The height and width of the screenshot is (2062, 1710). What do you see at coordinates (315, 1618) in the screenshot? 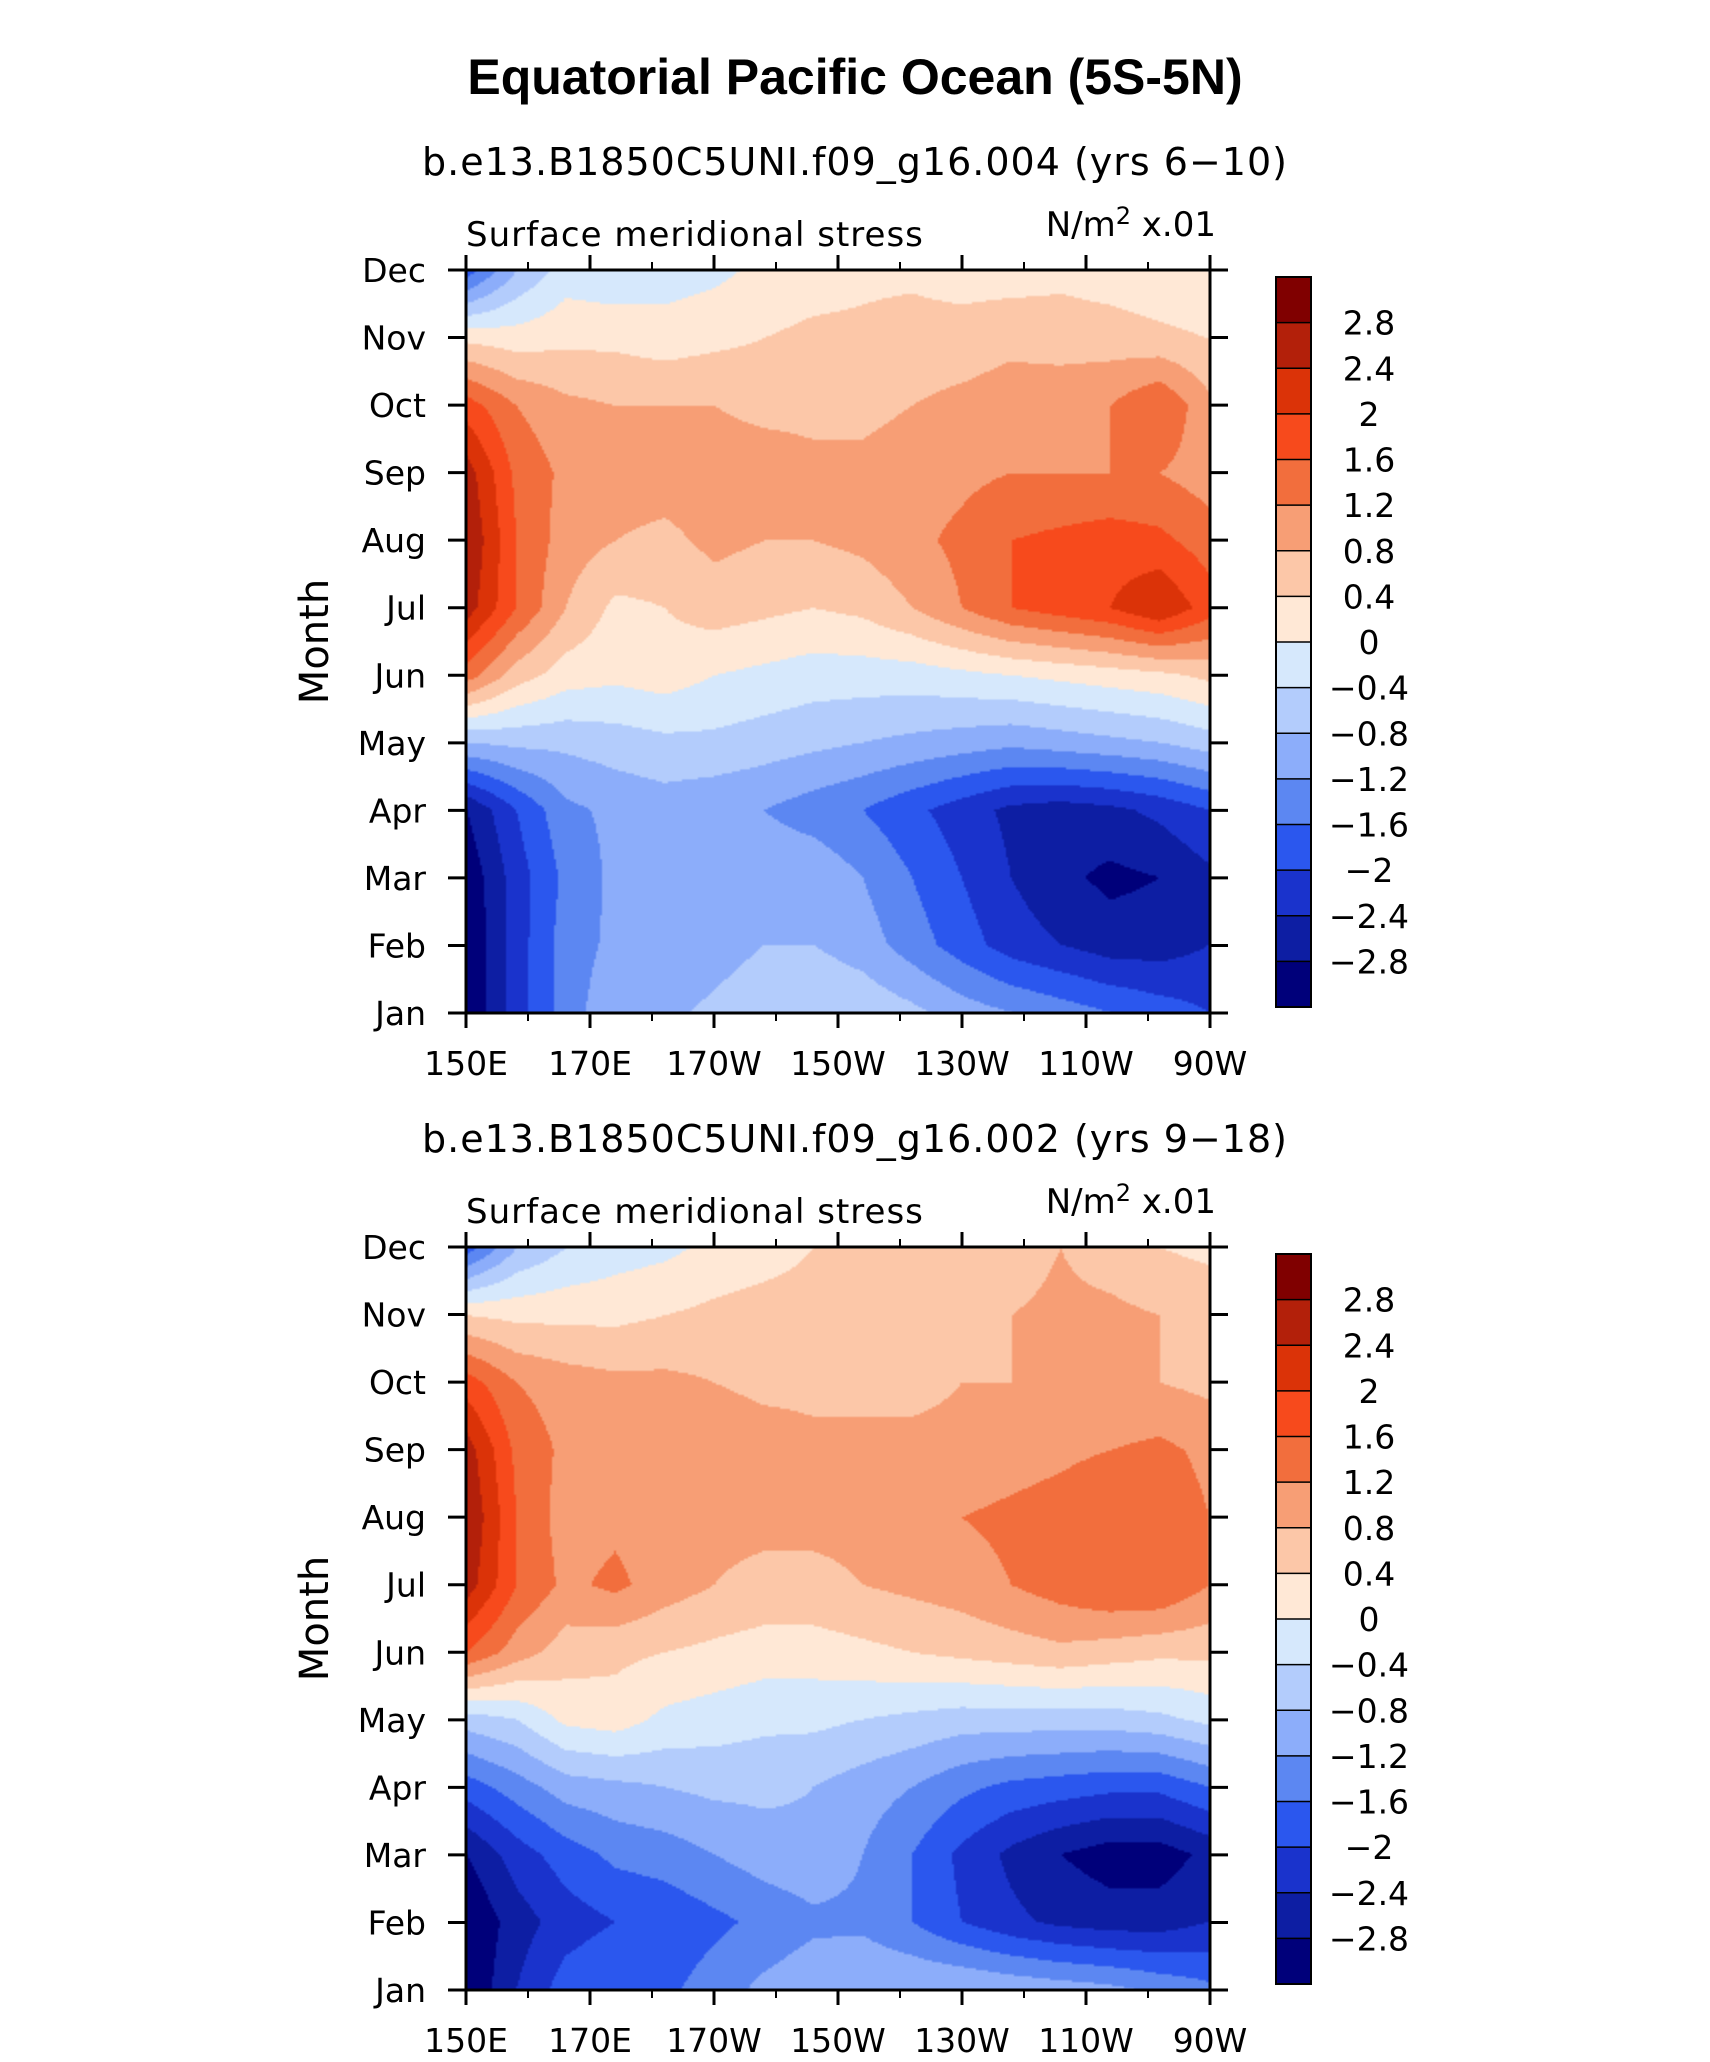
I see `panel-2-y-axis-label: Month` at bounding box center [315, 1618].